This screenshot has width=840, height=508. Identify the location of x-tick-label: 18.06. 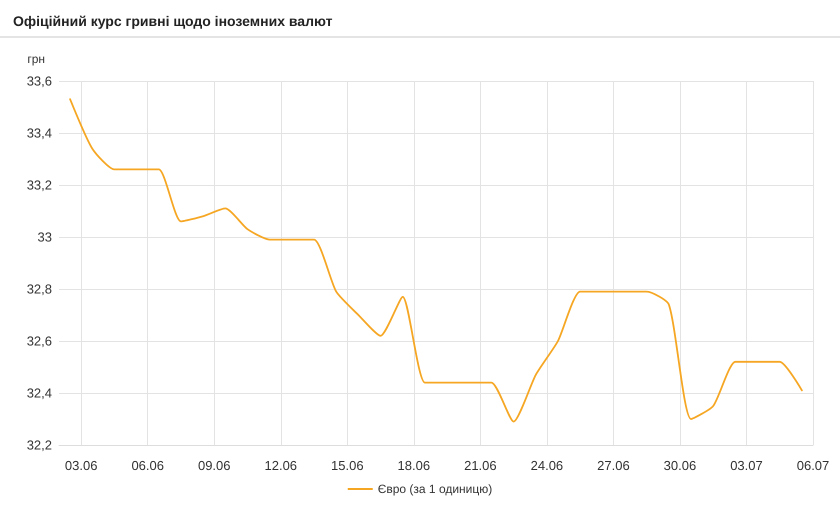
(414, 465).